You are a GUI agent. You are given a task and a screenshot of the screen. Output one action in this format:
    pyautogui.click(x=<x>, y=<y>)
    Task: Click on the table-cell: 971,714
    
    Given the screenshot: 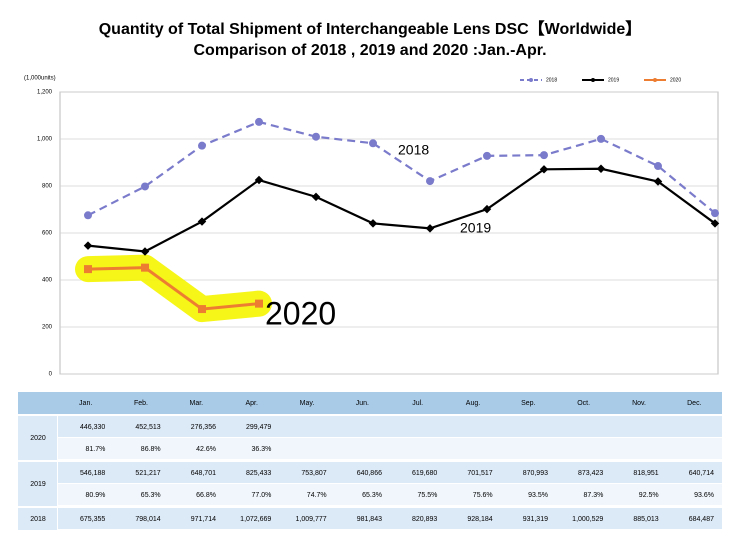 What is the action you would take?
    pyautogui.click(x=203, y=519)
    